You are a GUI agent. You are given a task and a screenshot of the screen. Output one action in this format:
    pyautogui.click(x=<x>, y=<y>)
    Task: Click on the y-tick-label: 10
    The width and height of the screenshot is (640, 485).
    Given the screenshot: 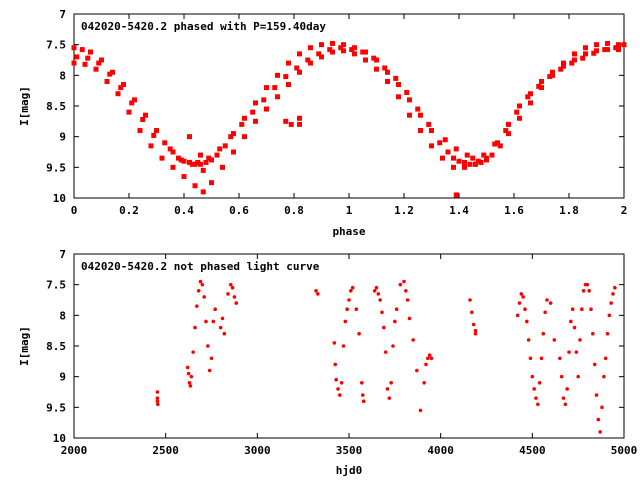 What is the action you would take?
    pyautogui.click(x=59, y=198)
    